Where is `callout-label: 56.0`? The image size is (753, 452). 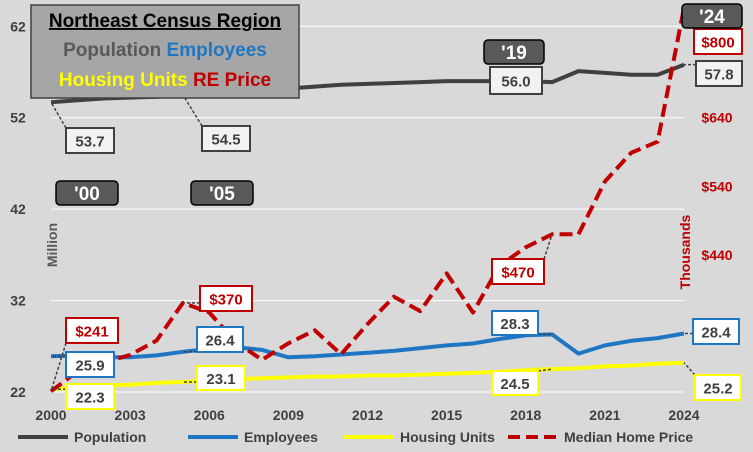
callout-label: 56.0 is located at coordinates (515, 82).